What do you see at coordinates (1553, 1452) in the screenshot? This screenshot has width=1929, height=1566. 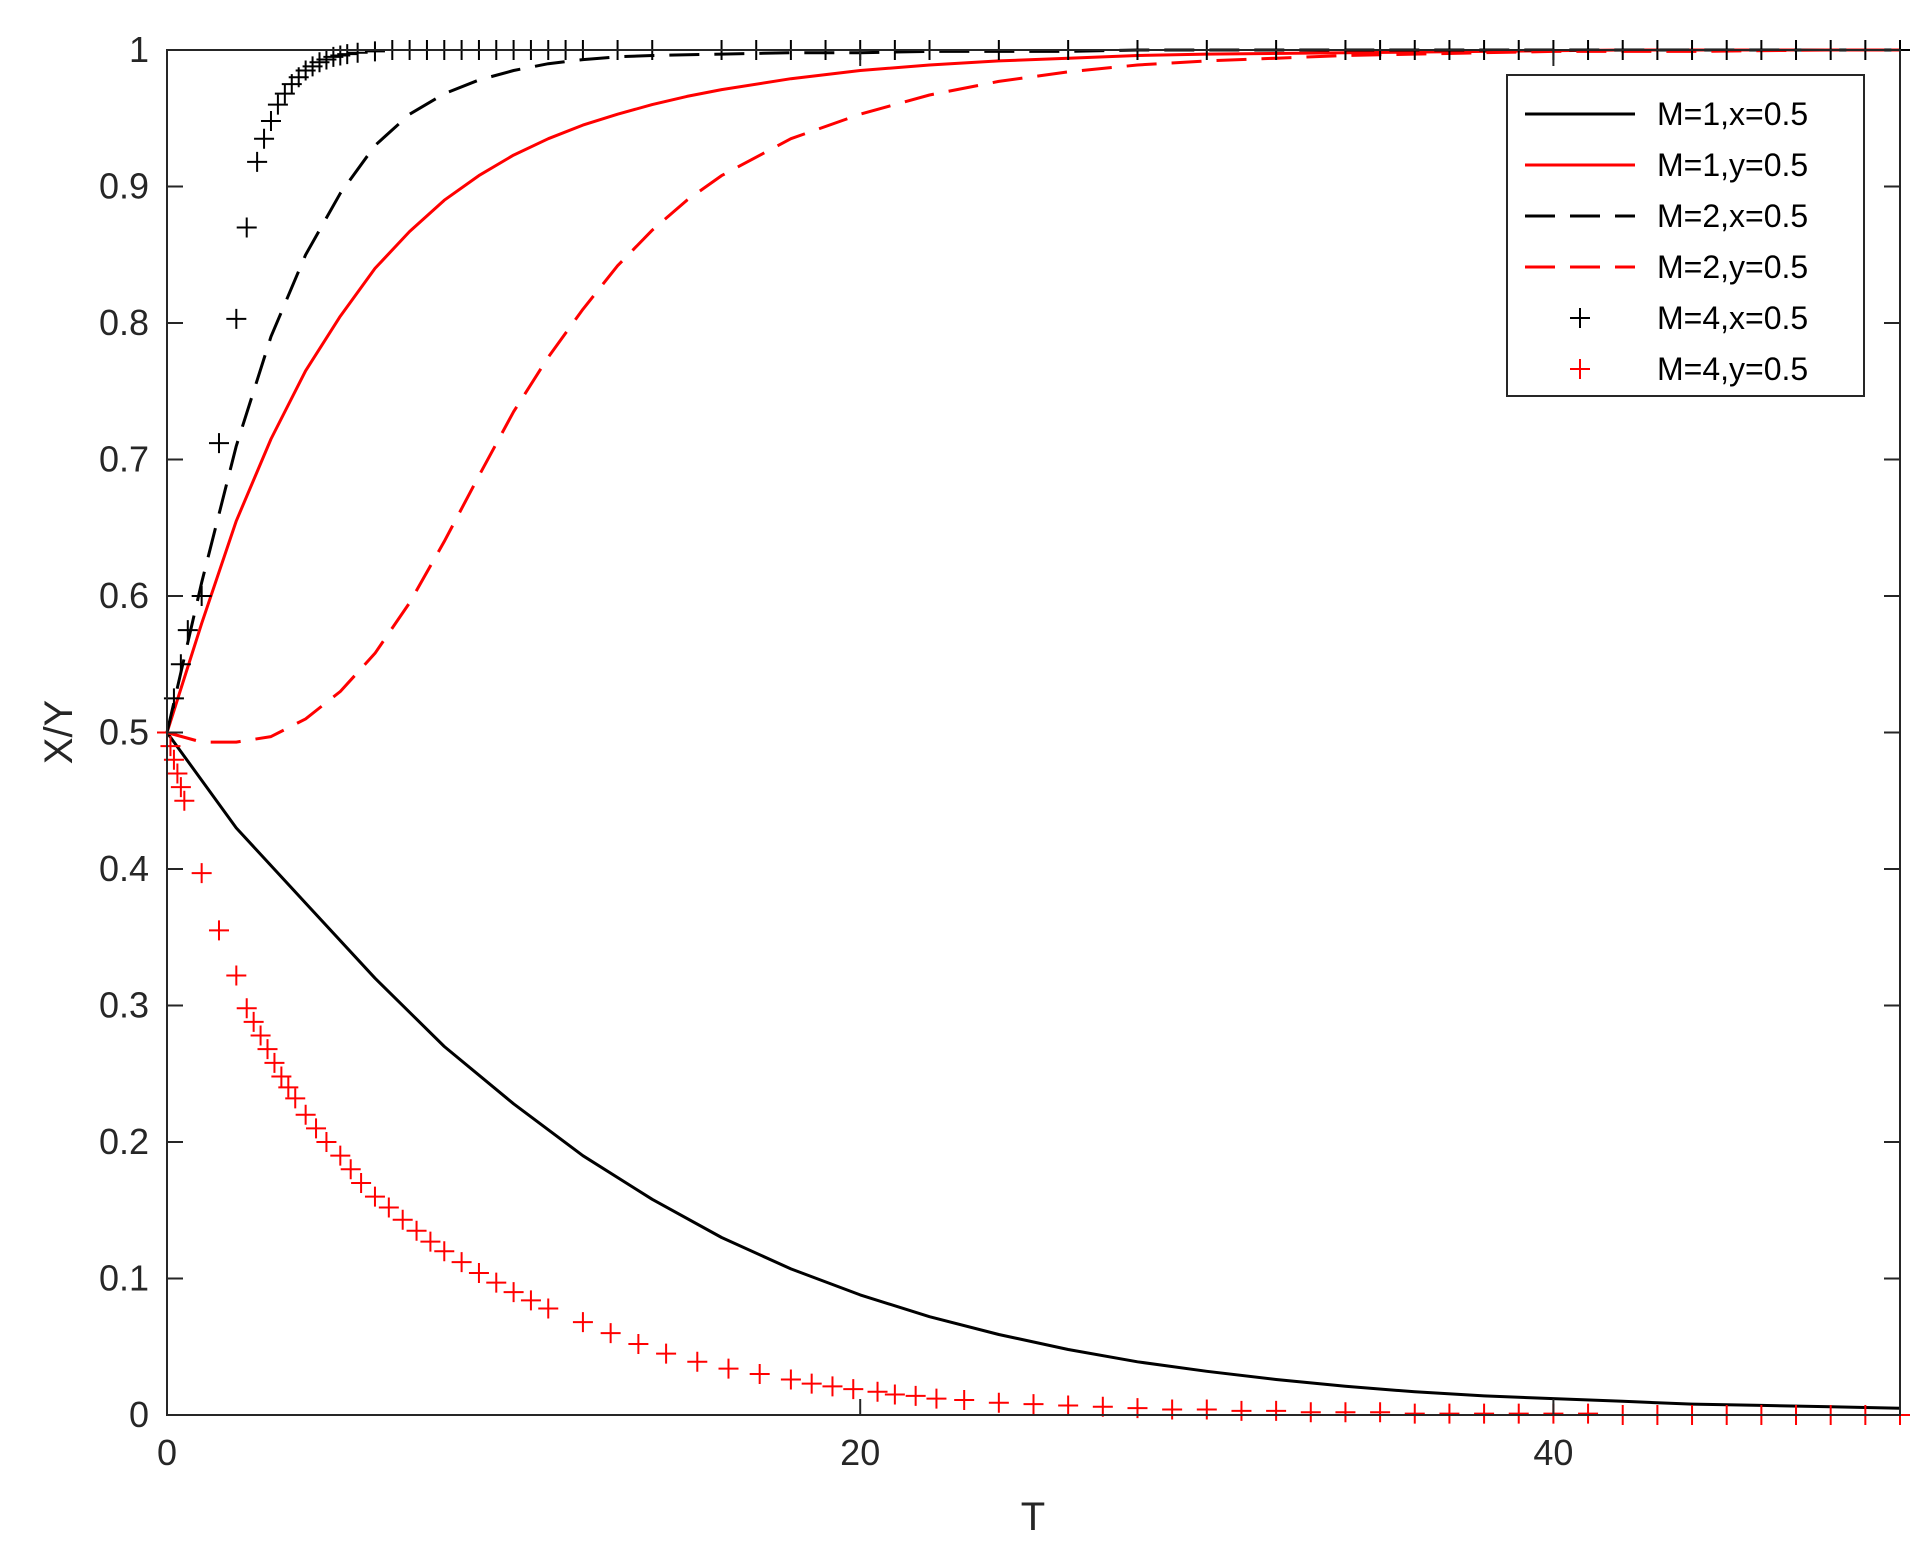 I see `x-tick-label: 40` at bounding box center [1553, 1452].